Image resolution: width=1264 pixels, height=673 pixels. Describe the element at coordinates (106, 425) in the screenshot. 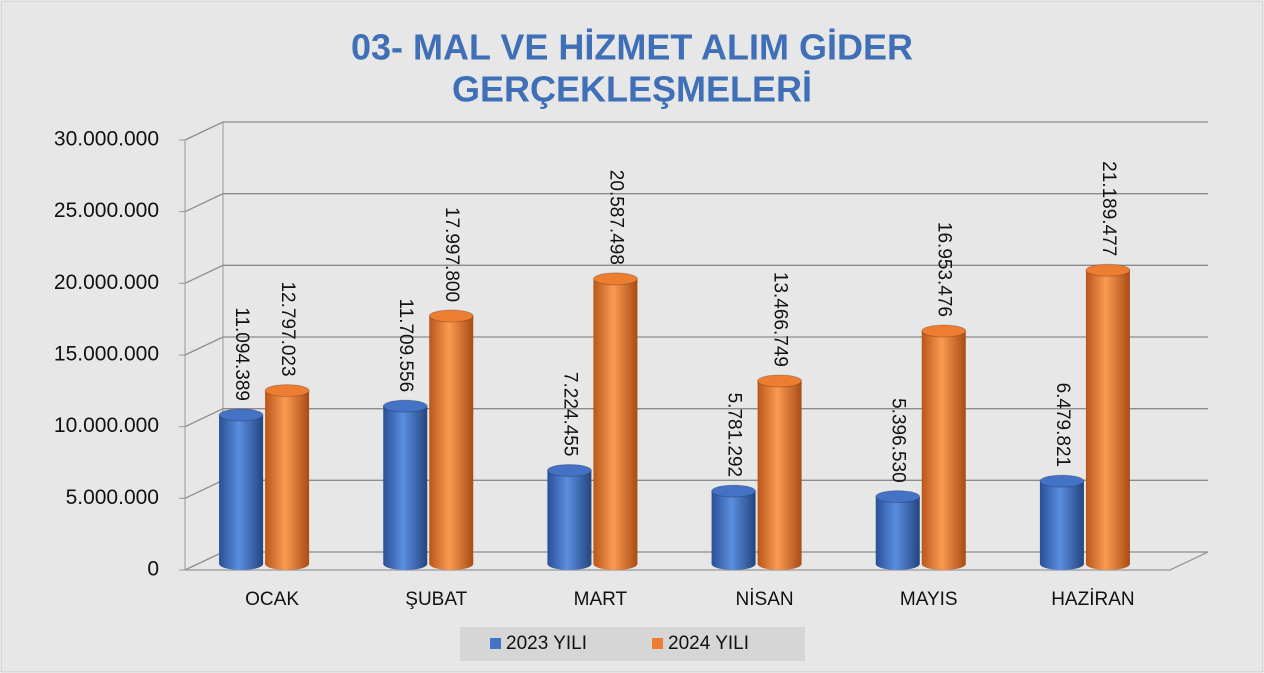

I see `y-tick-label: 10.000.000` at that location.